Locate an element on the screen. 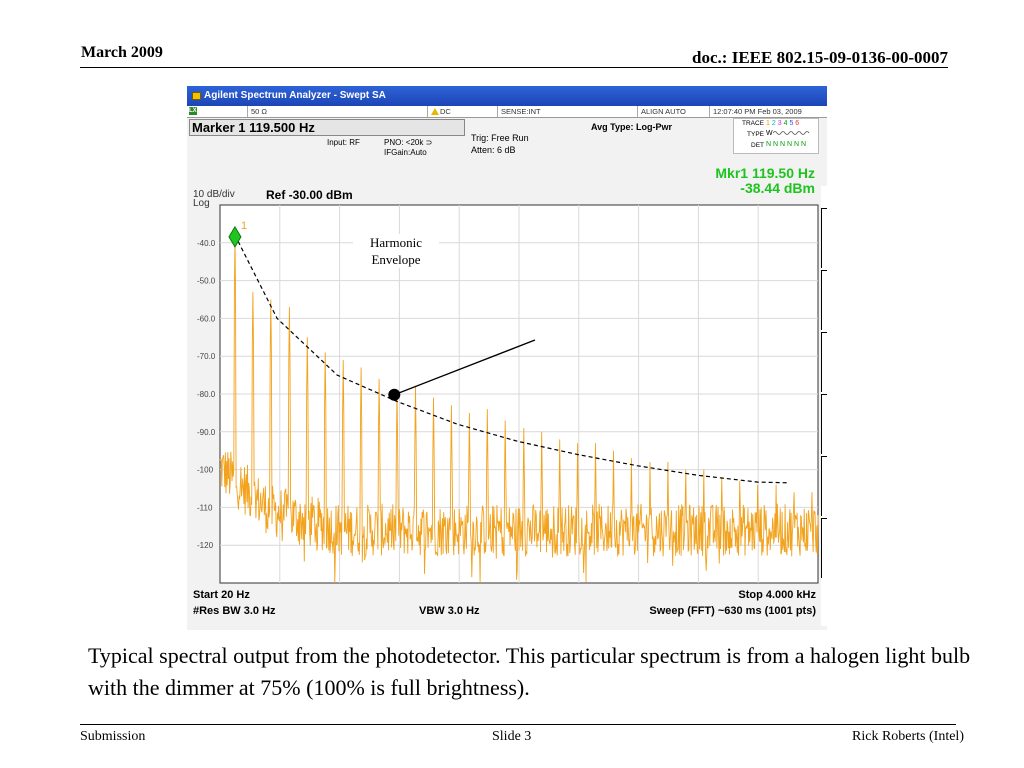  window-title-bar: Agilent Spectrum Analyzer - Swept SA is located at coordinates (507, 96).